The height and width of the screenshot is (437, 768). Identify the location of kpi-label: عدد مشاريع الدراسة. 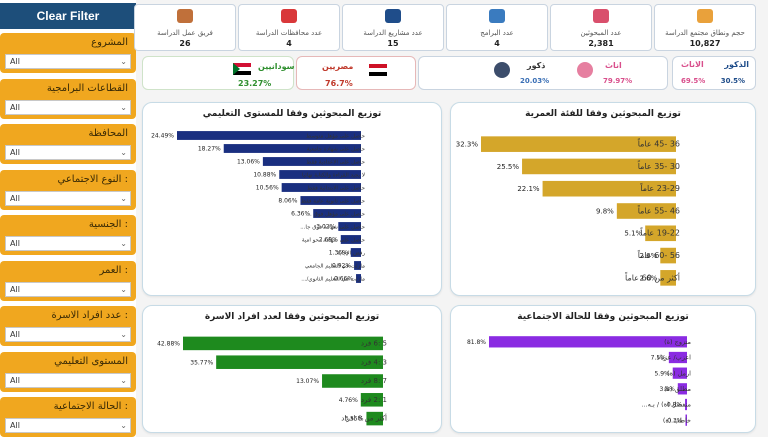
(393, 33).